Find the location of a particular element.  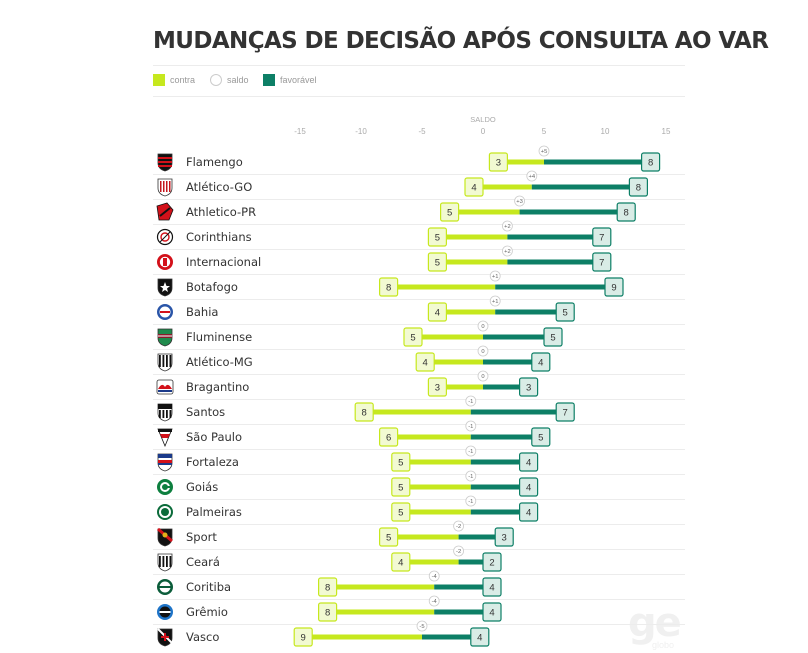

chart-title: MUDANÇAS DE DECISÃO APÓS CONSULTA AO VAR is located at coordinates (461, 41).